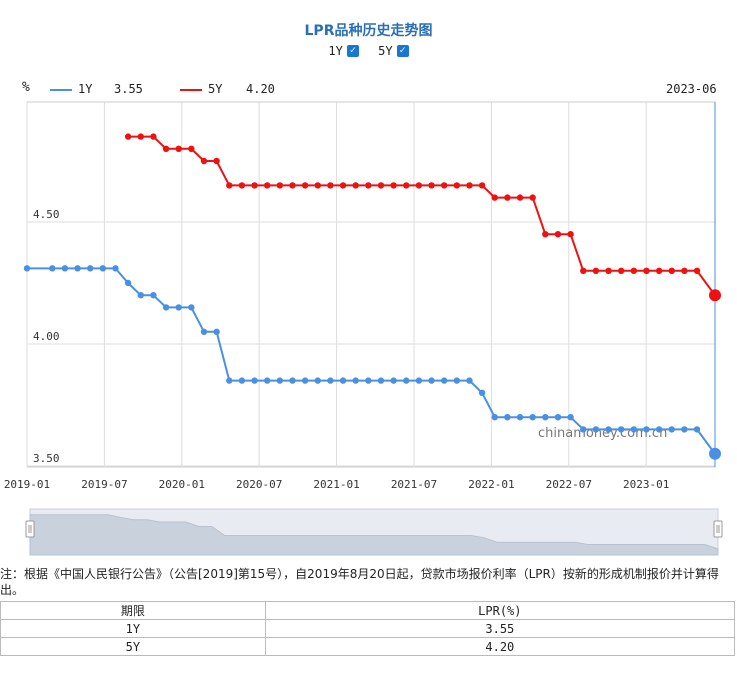  What do you see at coordinates (260, 89) in the screenshot?
I see `legend-5y-value: 4.20` at bounding box center [260, 89].